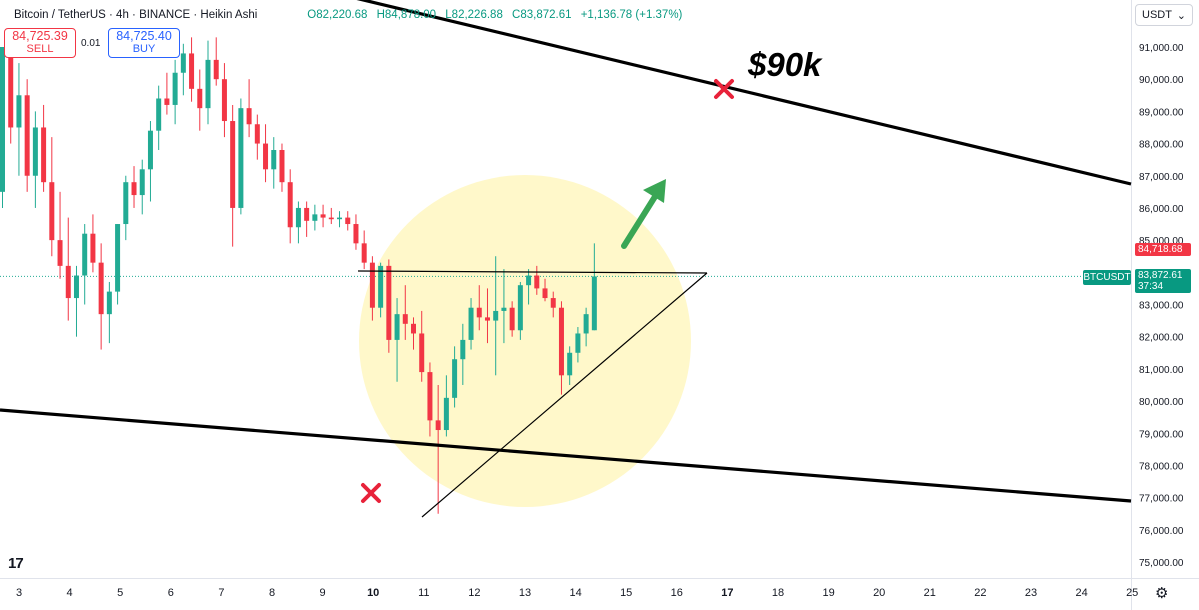 Image resolution: width=1199 pixels, height=610 pixels. Describe the element at coordinates (1162, 593) in the screenshot. I see `gear-icon: ⚙` at that location.